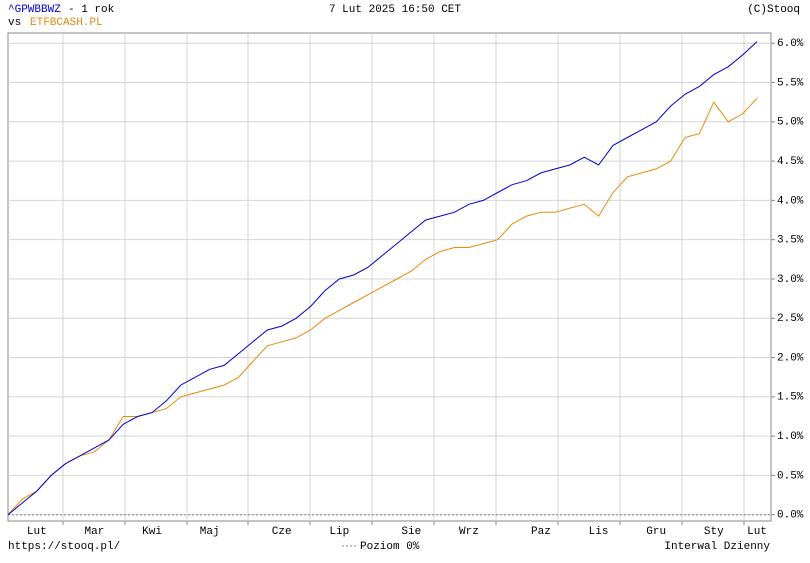 The image size is (810, 563). What do you see at coordinates (717, 547) in the screenshot?
I see `interval: Interwal Dzienny` at bounding box center [717, 547].